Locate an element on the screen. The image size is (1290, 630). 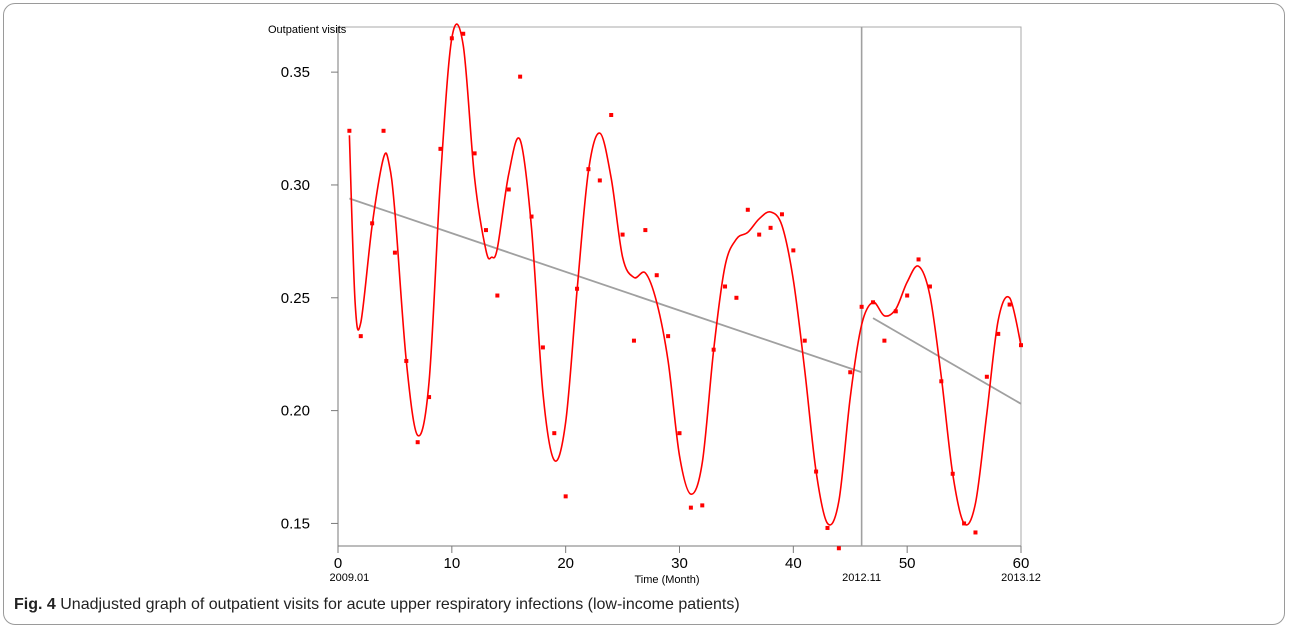
figure-caption-label: Fig. 4 is located at coordinates (35, 604).